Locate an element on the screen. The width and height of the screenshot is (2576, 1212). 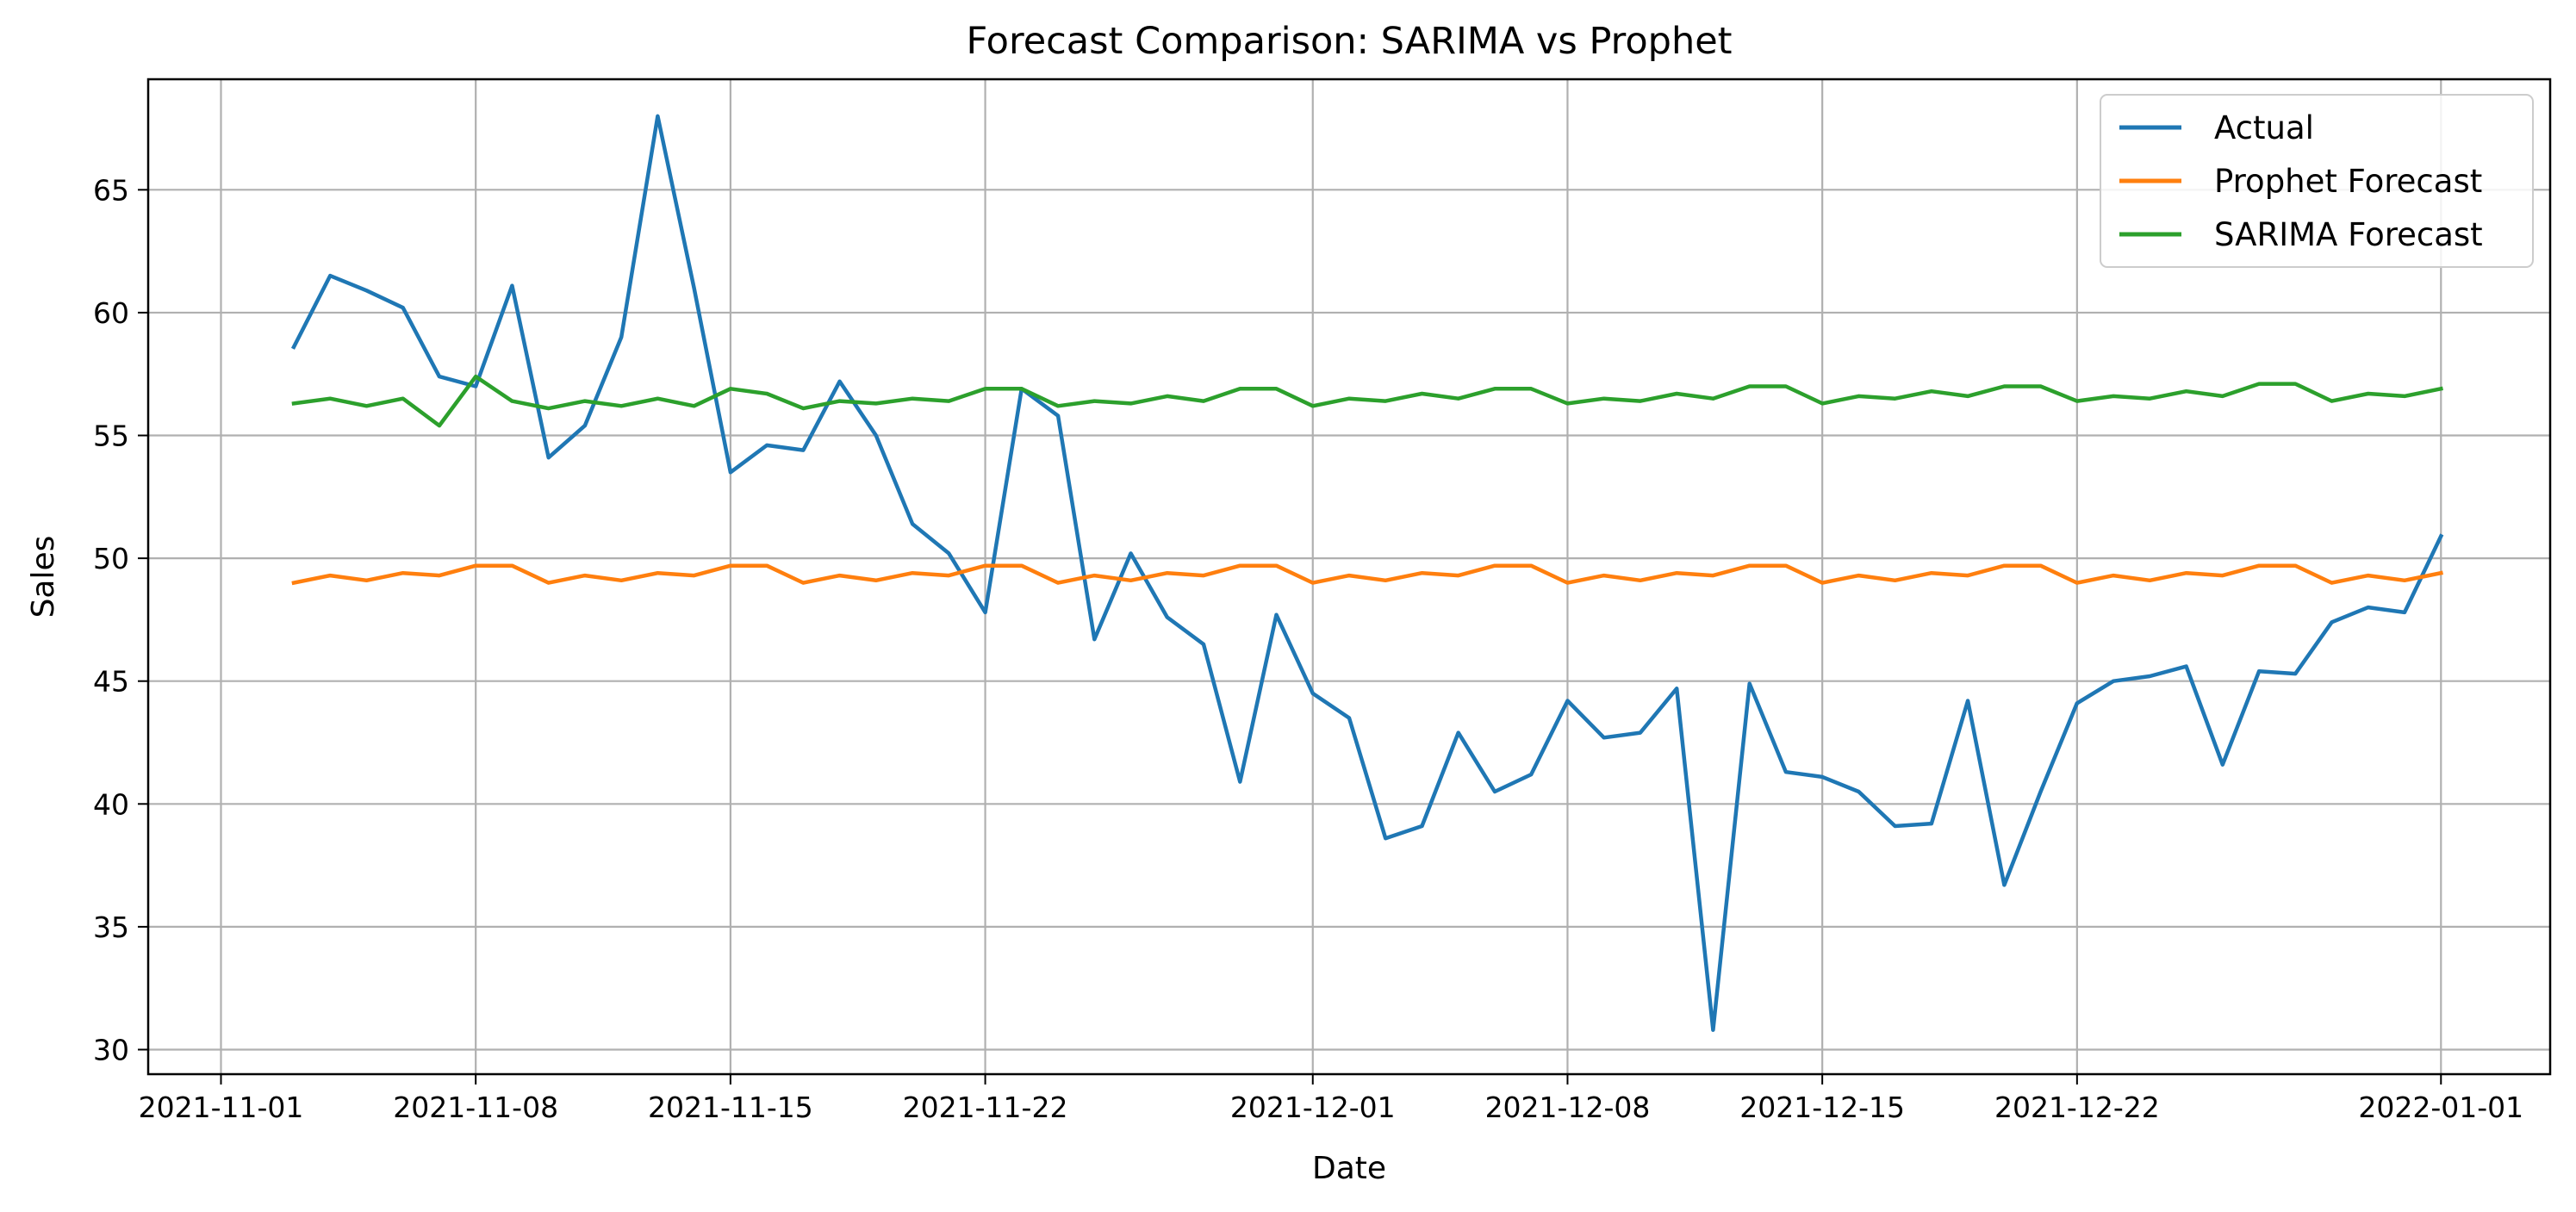
x-tick-label: 2021-11-22 is located at coordinates (986, 1107).